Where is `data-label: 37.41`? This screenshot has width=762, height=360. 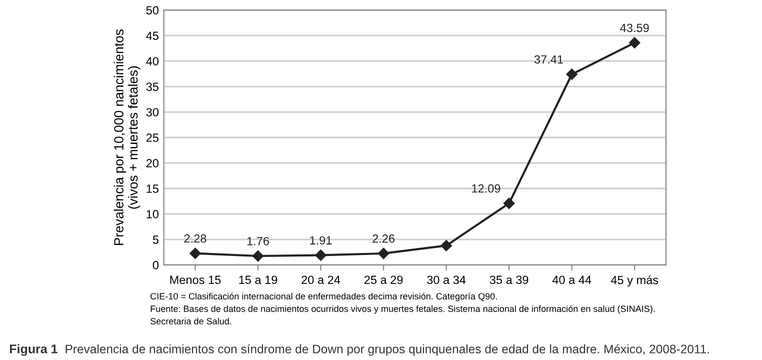 data-label: 37.41 is located at coordinates (548, 59).